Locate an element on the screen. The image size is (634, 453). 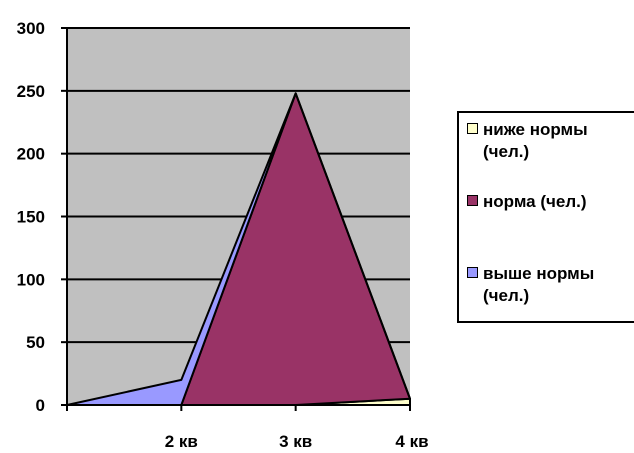
y-tick-label: 50 is located at coordinates (35, 342).